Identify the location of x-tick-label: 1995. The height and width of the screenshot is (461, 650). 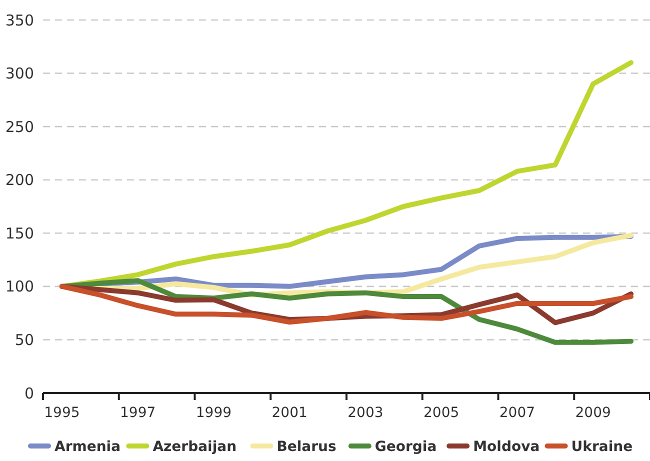
(62, 413).